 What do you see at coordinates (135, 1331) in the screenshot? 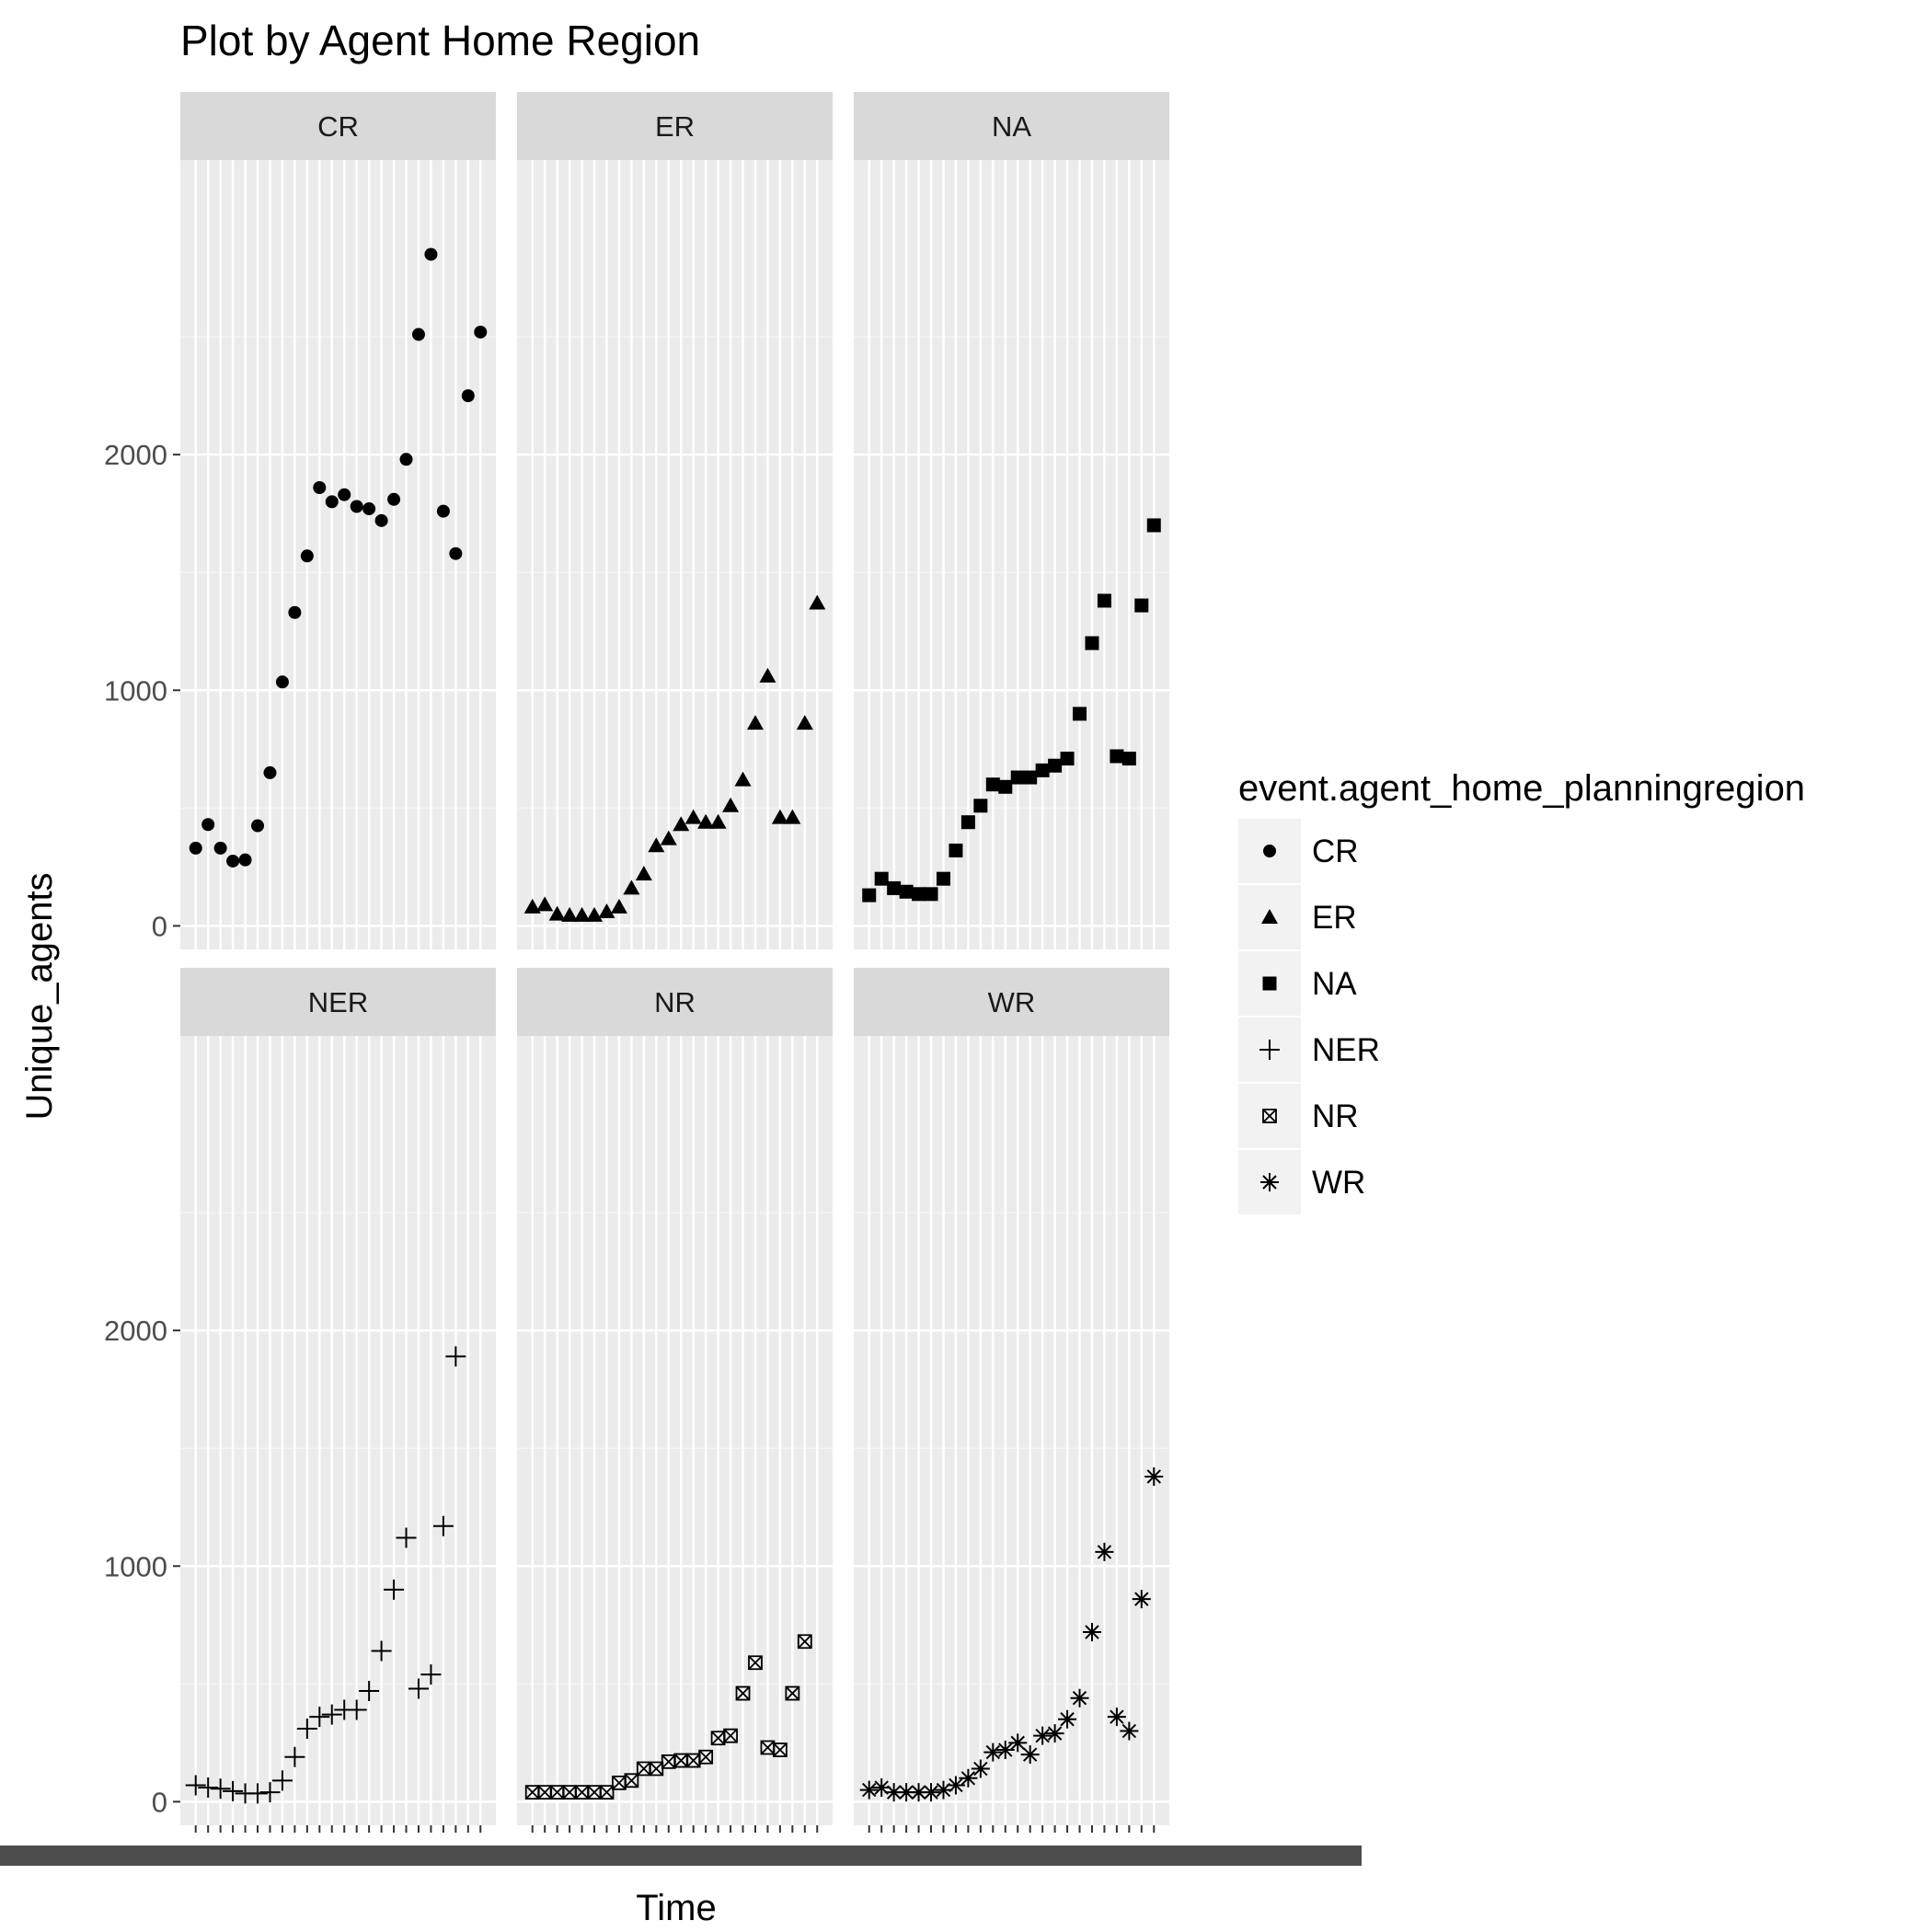
I see `y-tick-label: 2000` at bounding box center [135, 1331].